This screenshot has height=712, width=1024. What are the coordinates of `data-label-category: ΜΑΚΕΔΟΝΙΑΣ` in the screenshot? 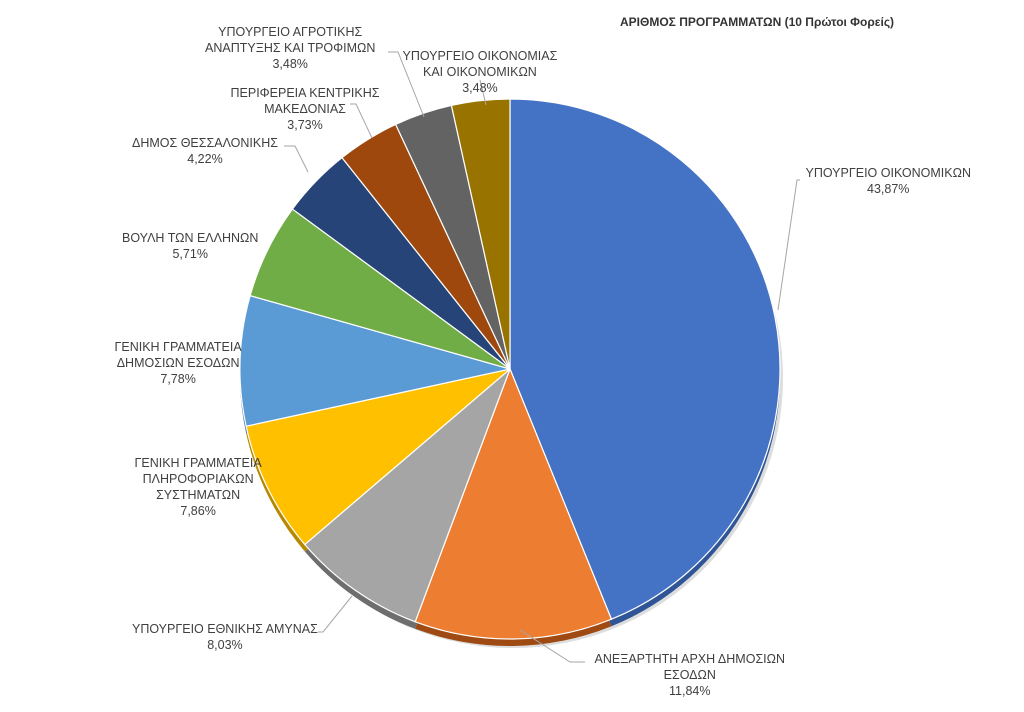 It's located at (305, 109).